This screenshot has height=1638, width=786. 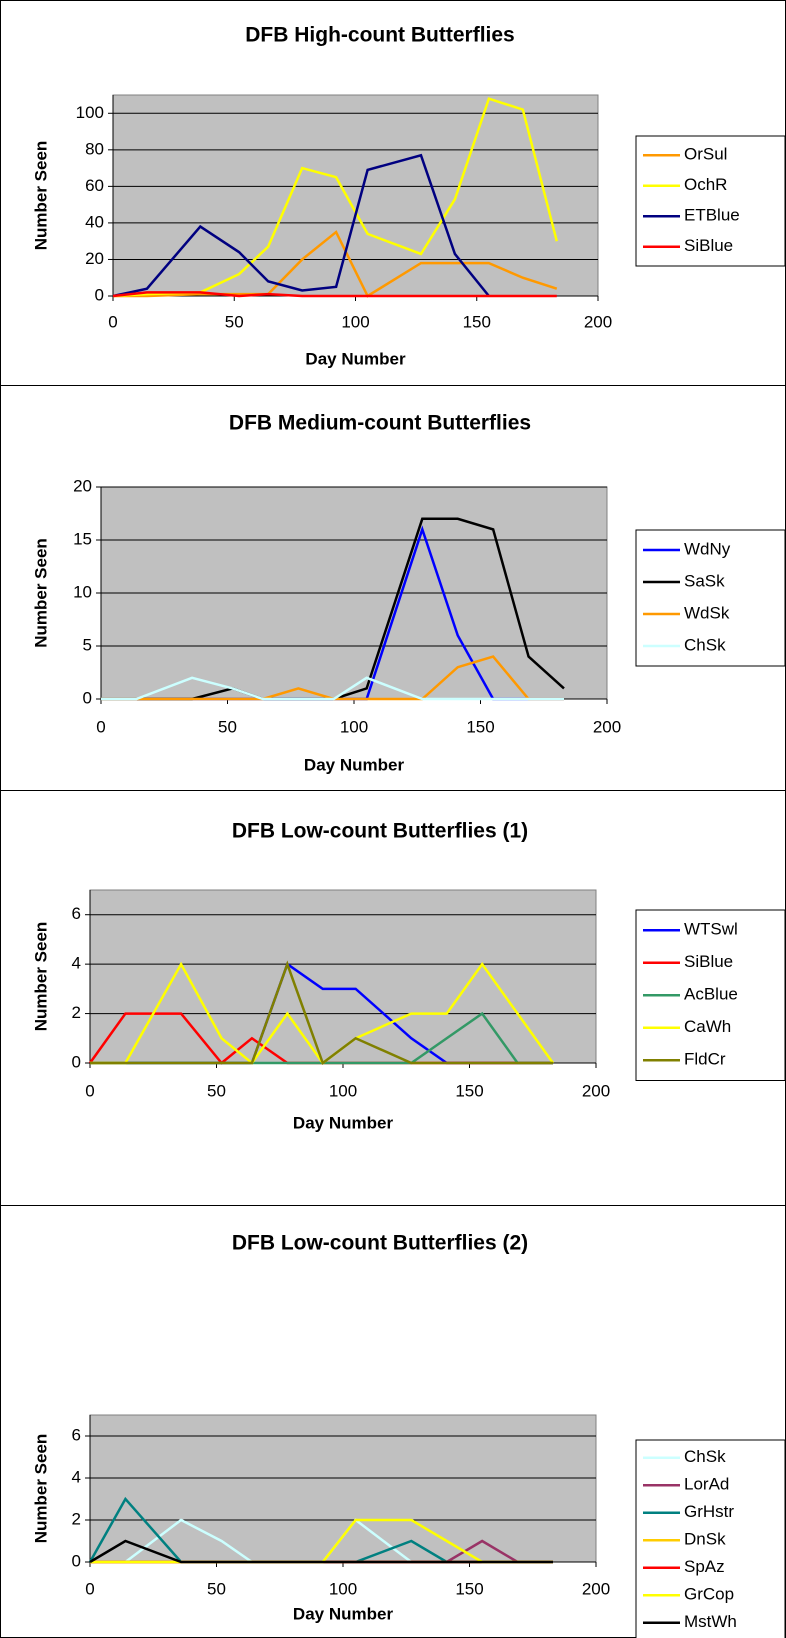 I want to click on y-tick-label: 10, so click(x=82, y=591).